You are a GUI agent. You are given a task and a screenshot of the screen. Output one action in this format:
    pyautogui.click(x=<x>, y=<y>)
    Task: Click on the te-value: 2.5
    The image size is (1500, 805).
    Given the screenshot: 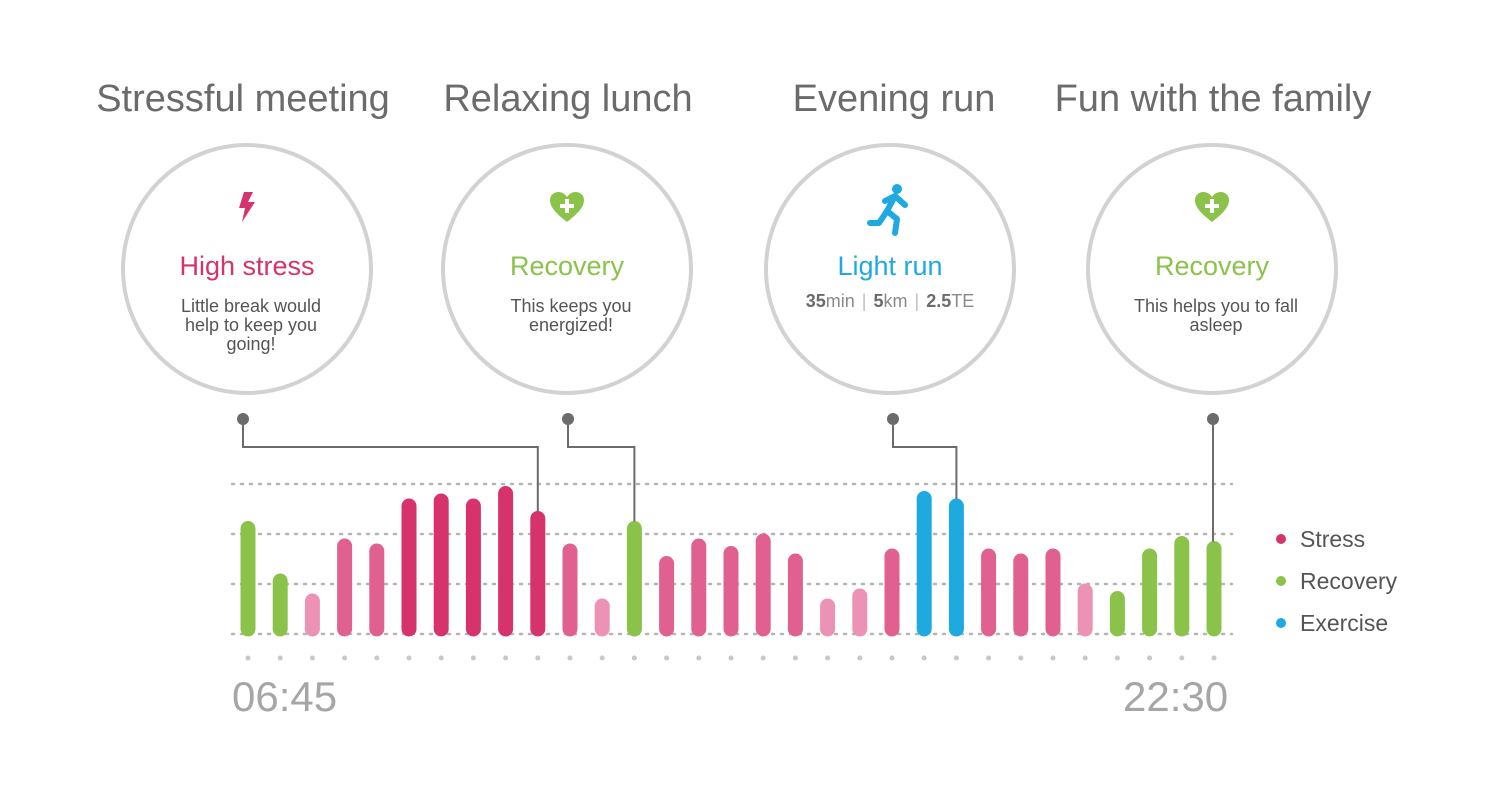 What is the action you would take?
    pyautogui.click(x=939, y=301)
    